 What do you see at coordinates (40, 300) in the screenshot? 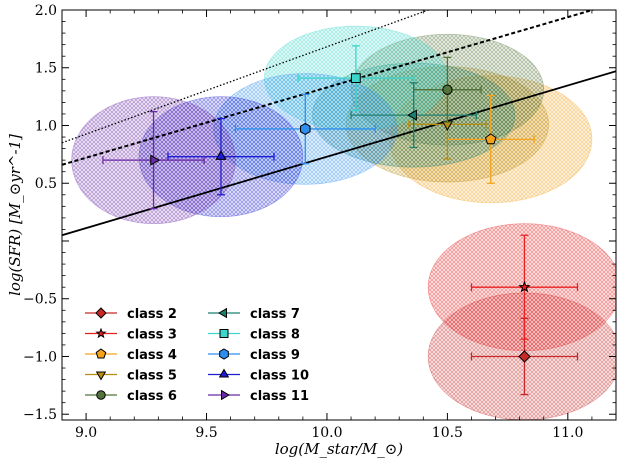
I see `y-tick-label: −0.5` at bounding box center [40, 300].